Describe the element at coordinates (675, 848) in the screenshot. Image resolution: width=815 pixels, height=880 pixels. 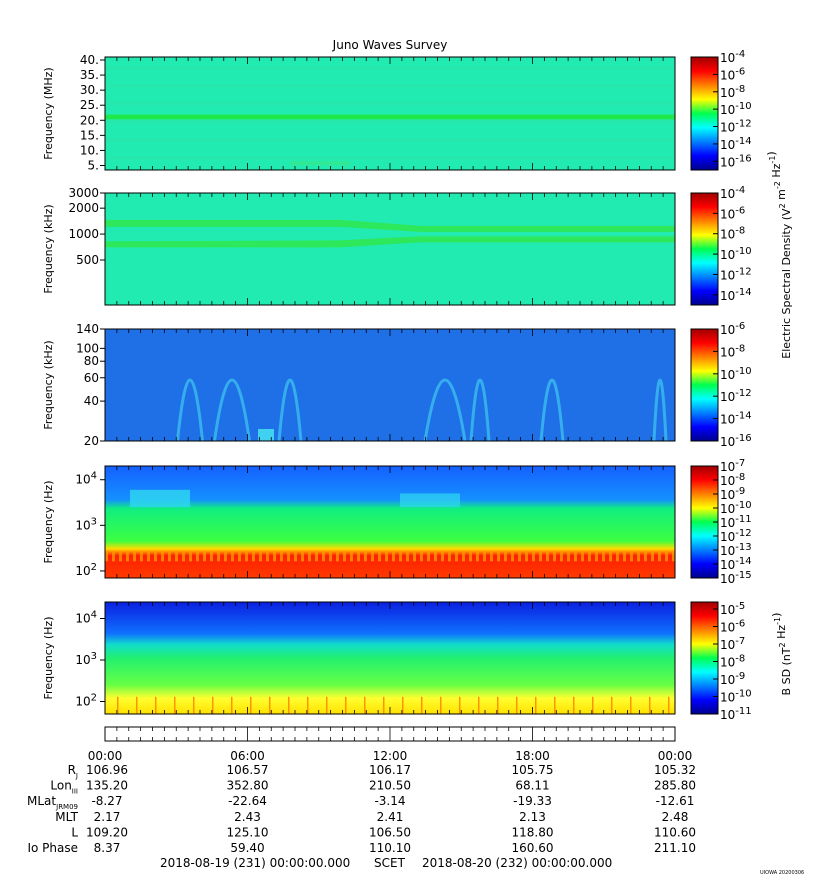
I see `ephem-value: 211.10` at that location.